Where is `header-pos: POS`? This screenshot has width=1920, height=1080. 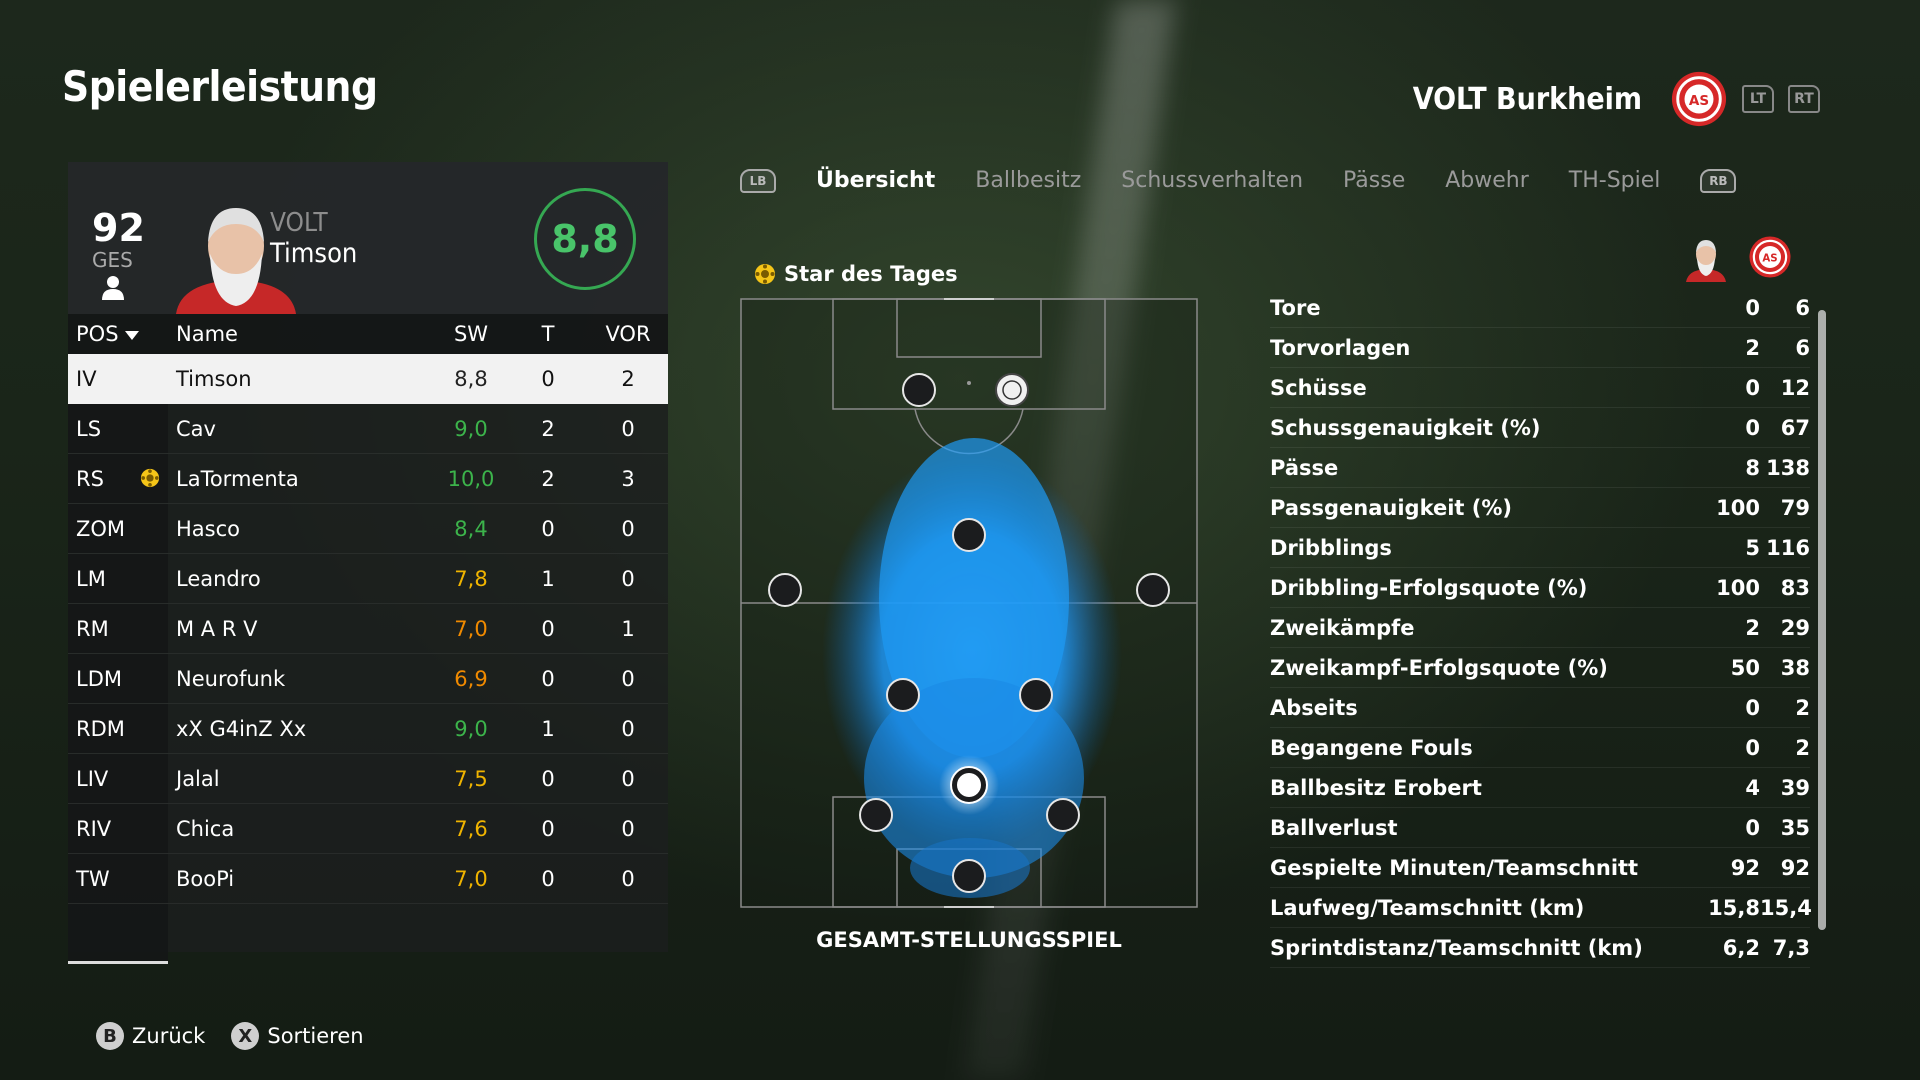 header-pos: POS is located at coordinates (118, 334).